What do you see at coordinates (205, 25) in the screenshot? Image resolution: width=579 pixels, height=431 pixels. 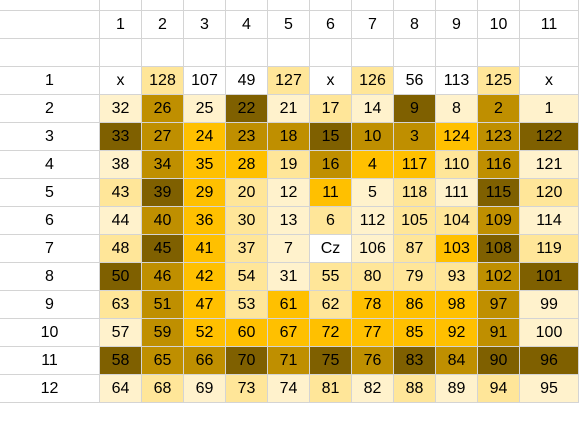 I see `column-header-cell: 3` at bounding box center [205, 25].